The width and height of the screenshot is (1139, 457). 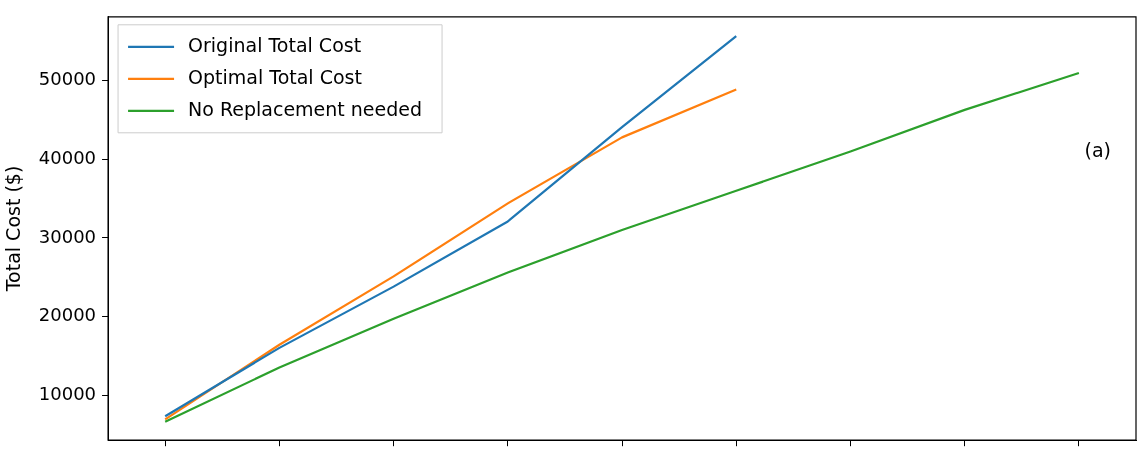 I want to click on y-axis-title: Total Cost ($), so click(x=13, y=229).